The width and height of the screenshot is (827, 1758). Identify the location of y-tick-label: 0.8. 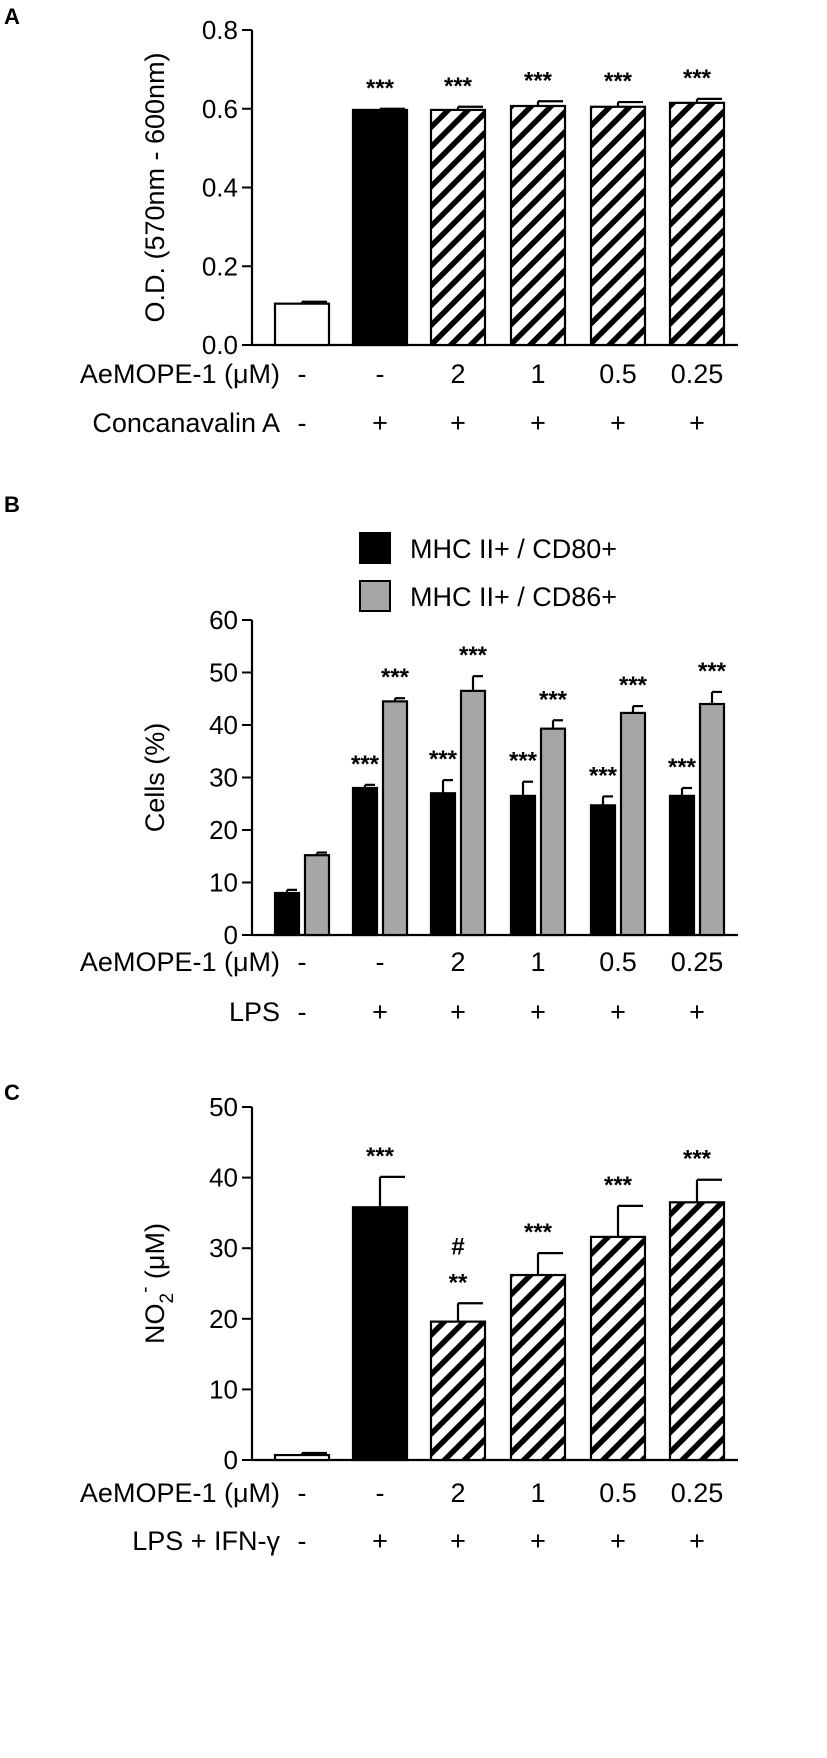
(220, 30).